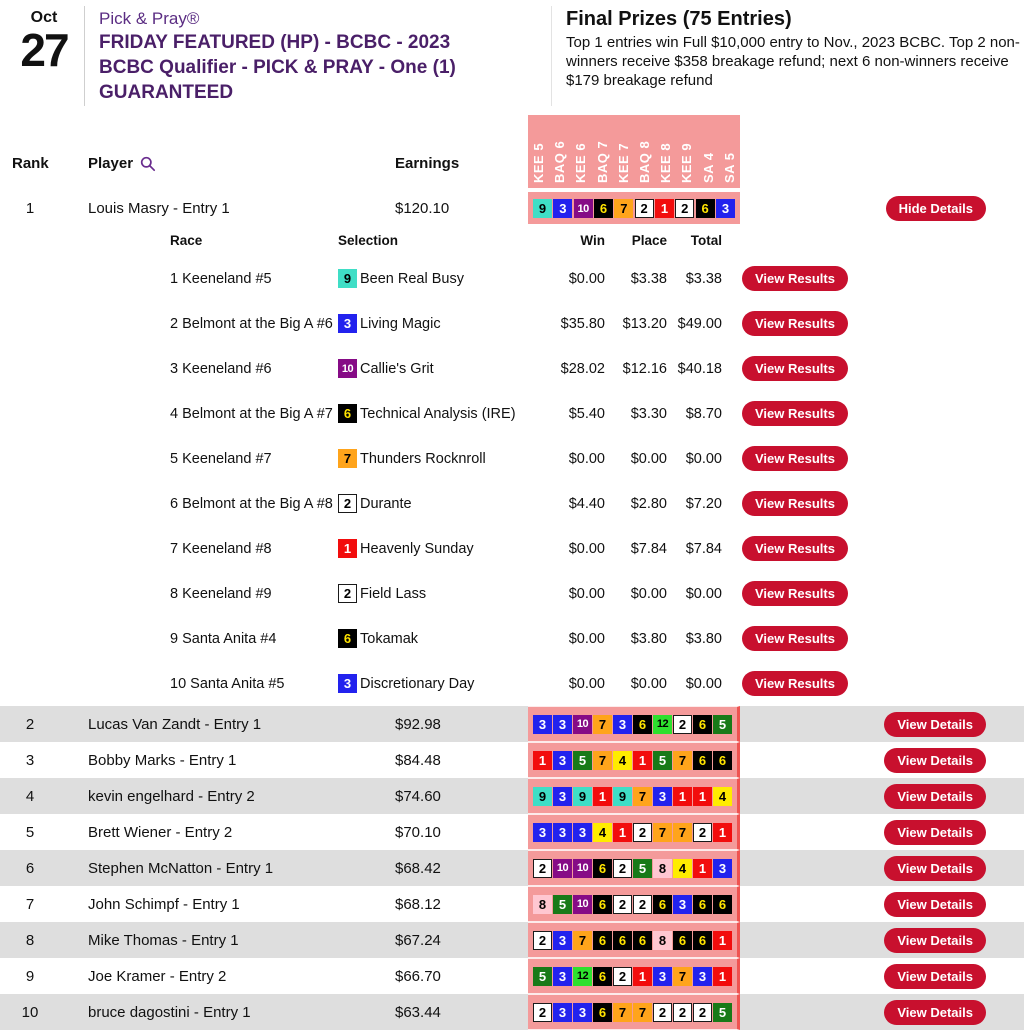  Describe the element at coordinates (423, 458) in the screenshot. I see `horse-name: Thunders Rocknroll` at that location.